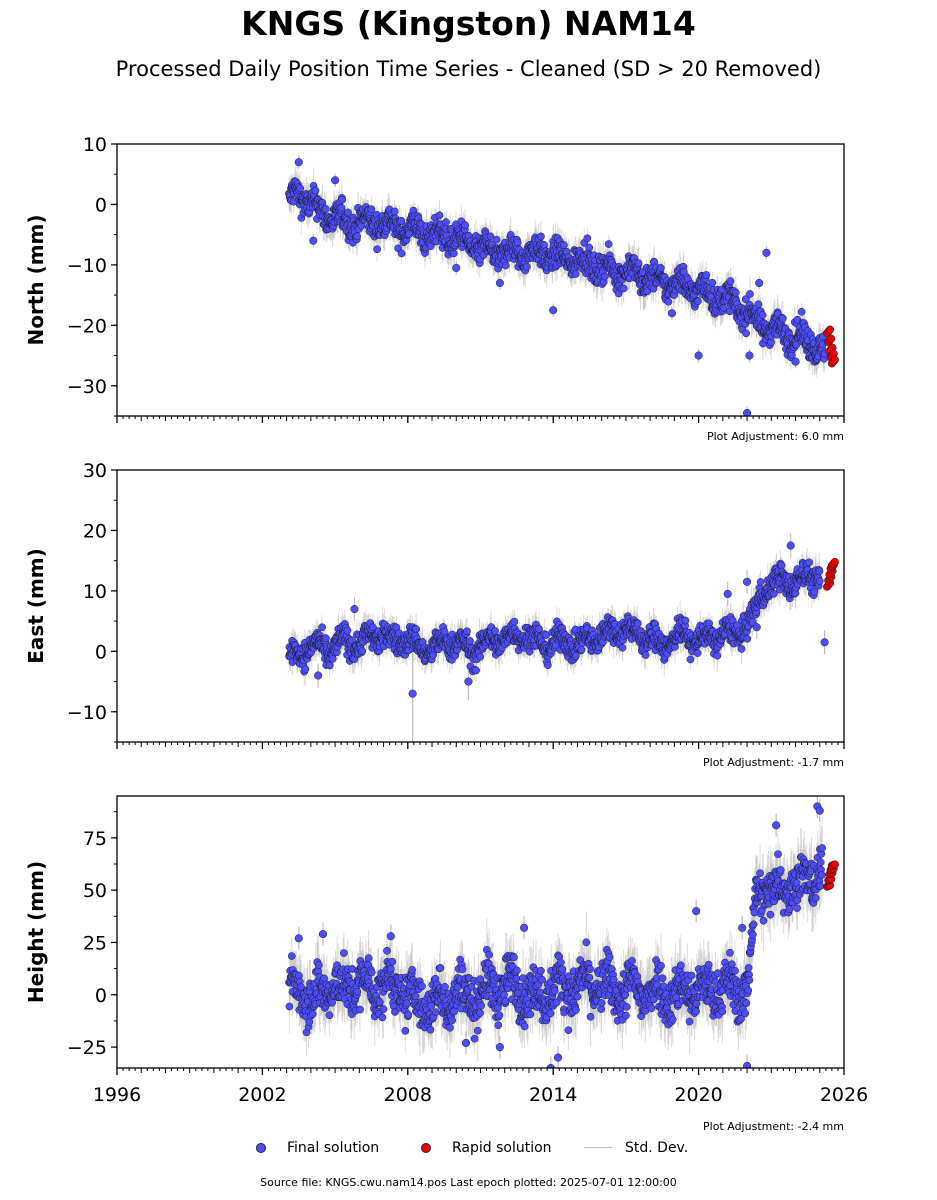 The width and height of the screenshot is (937, 1200). Describe the element at coordinates (87, 266) in the screenshot. I see `y-tick-label: −10` at that location.